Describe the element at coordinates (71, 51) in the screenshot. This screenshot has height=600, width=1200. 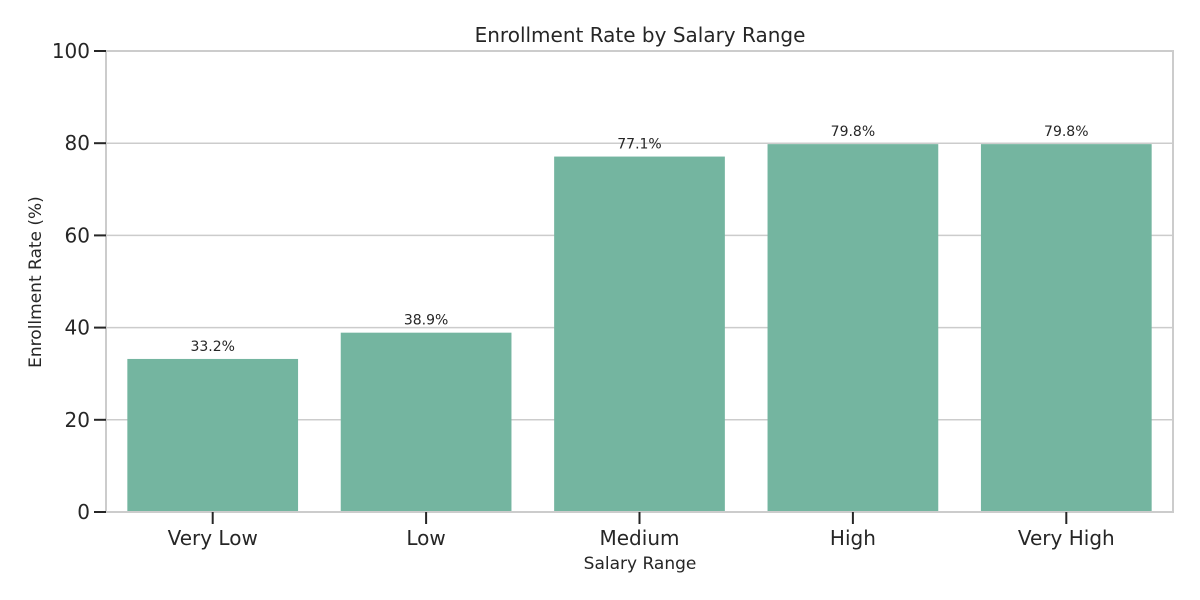
I see `y-tick-label: 100` at that location.